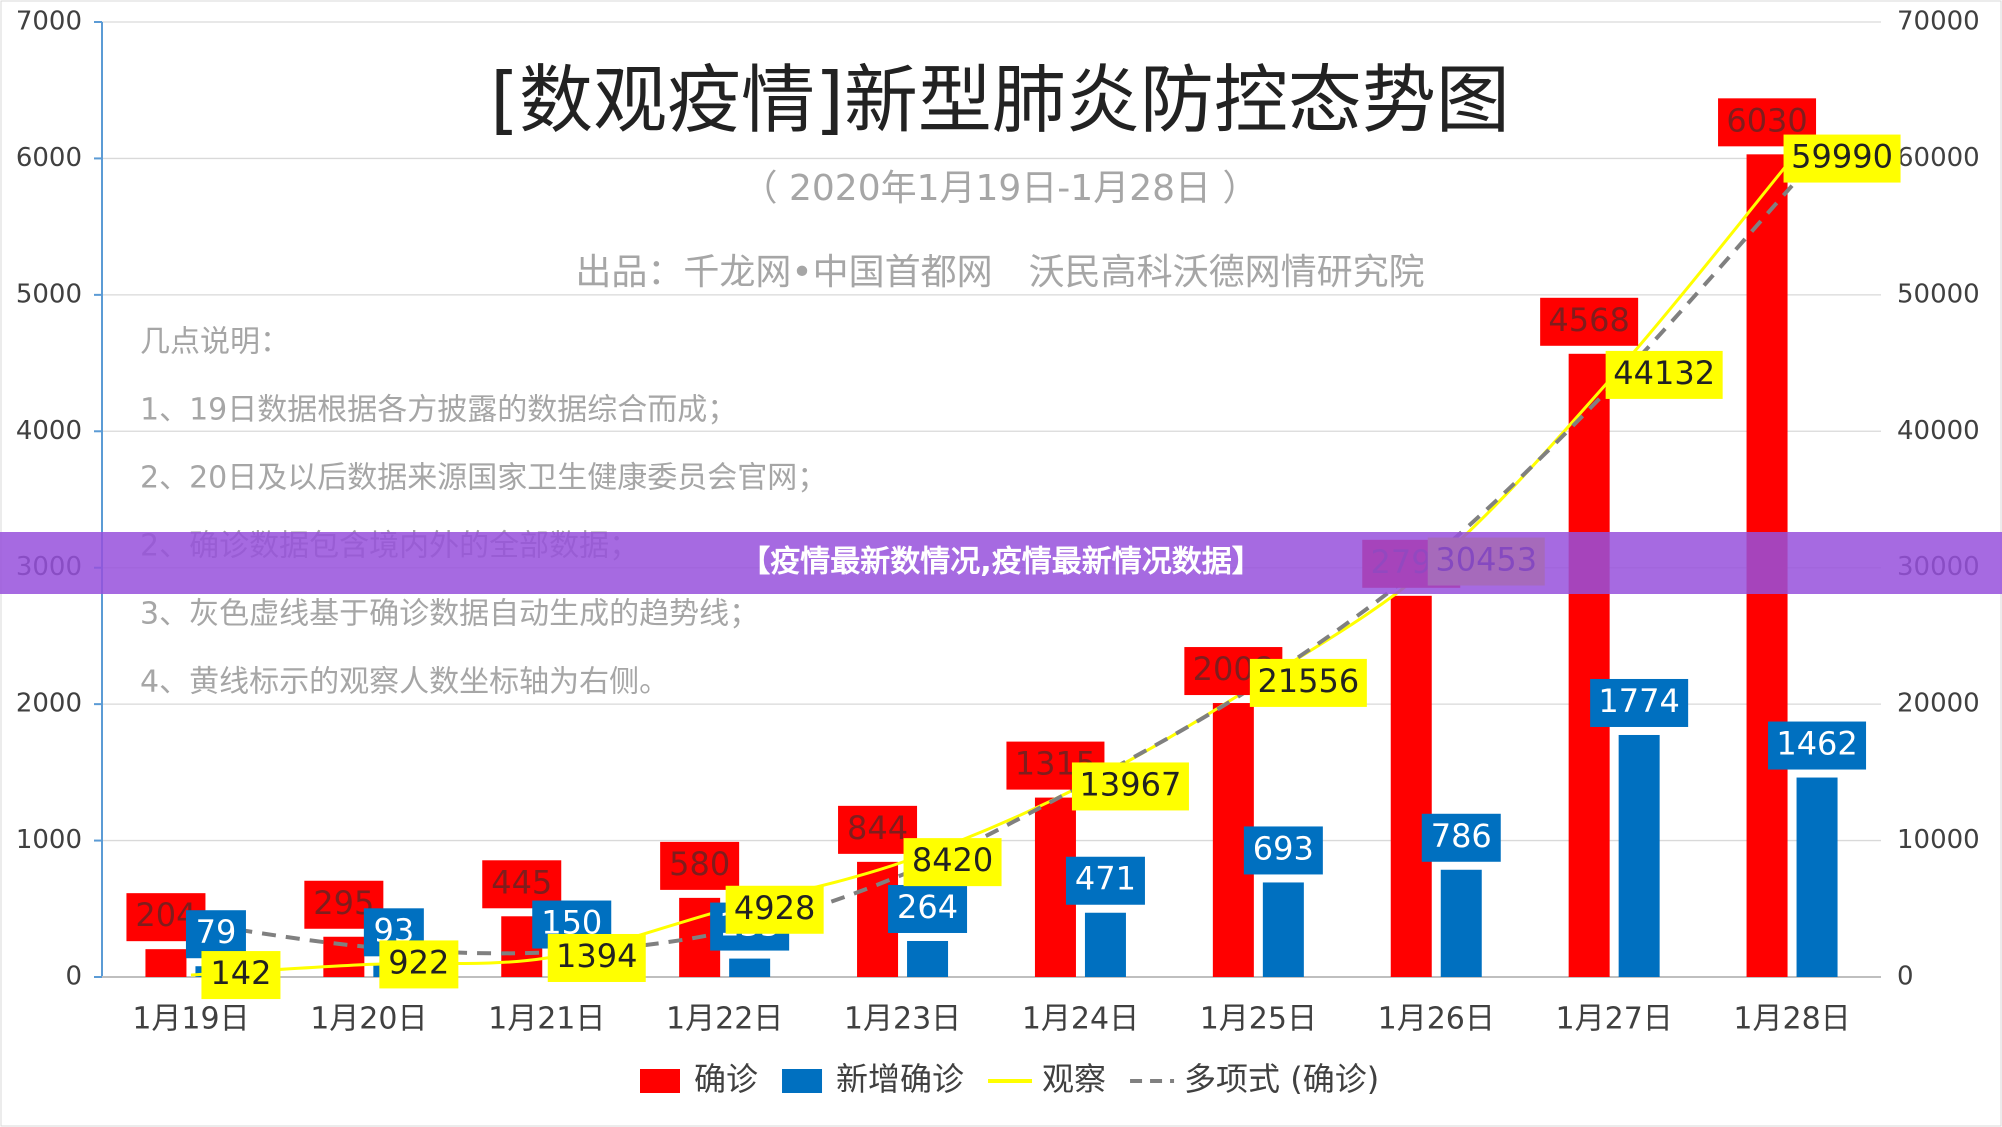  I want to click on y-tick-label: 0, so click(73, 977).